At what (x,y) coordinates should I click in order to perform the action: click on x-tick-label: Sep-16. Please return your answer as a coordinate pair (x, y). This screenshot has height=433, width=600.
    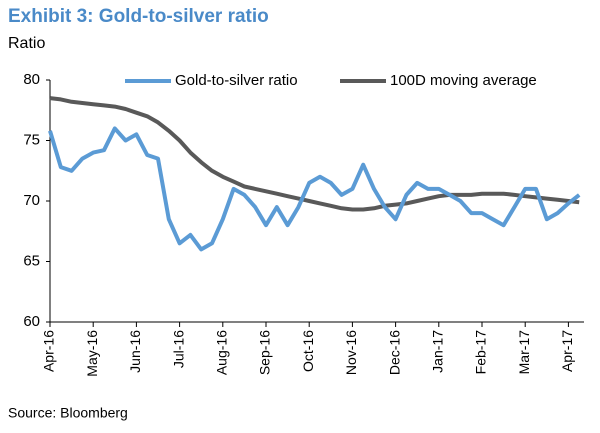
    Looking at the image, I should click on (265, 352).